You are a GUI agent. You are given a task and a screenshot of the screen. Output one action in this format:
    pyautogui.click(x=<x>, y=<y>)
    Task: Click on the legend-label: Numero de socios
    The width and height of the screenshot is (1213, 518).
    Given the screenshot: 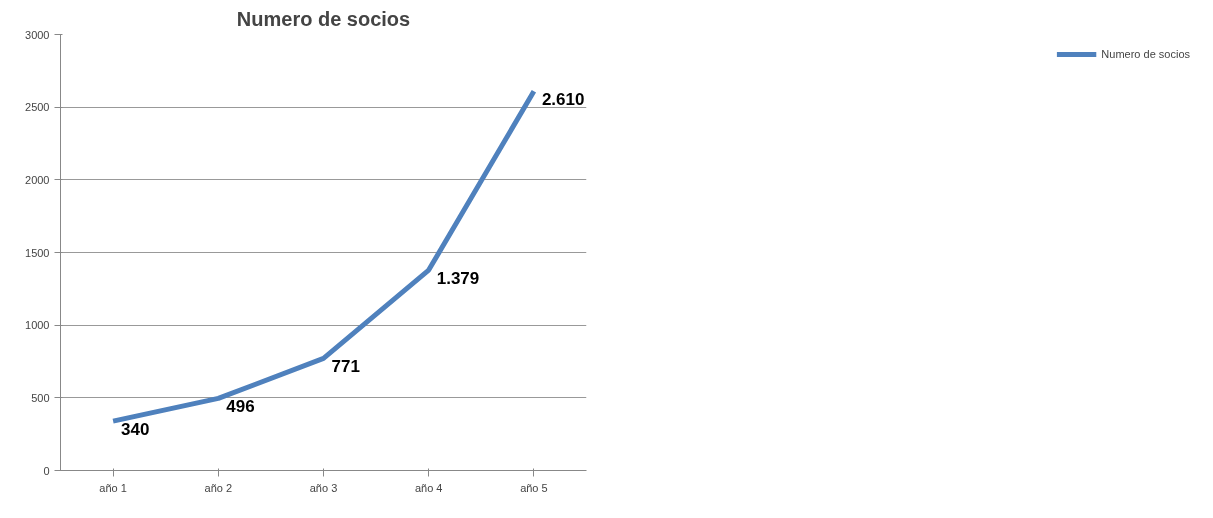 What is the action you would take?
    pyautogui.click(x=1145, y=54)
    